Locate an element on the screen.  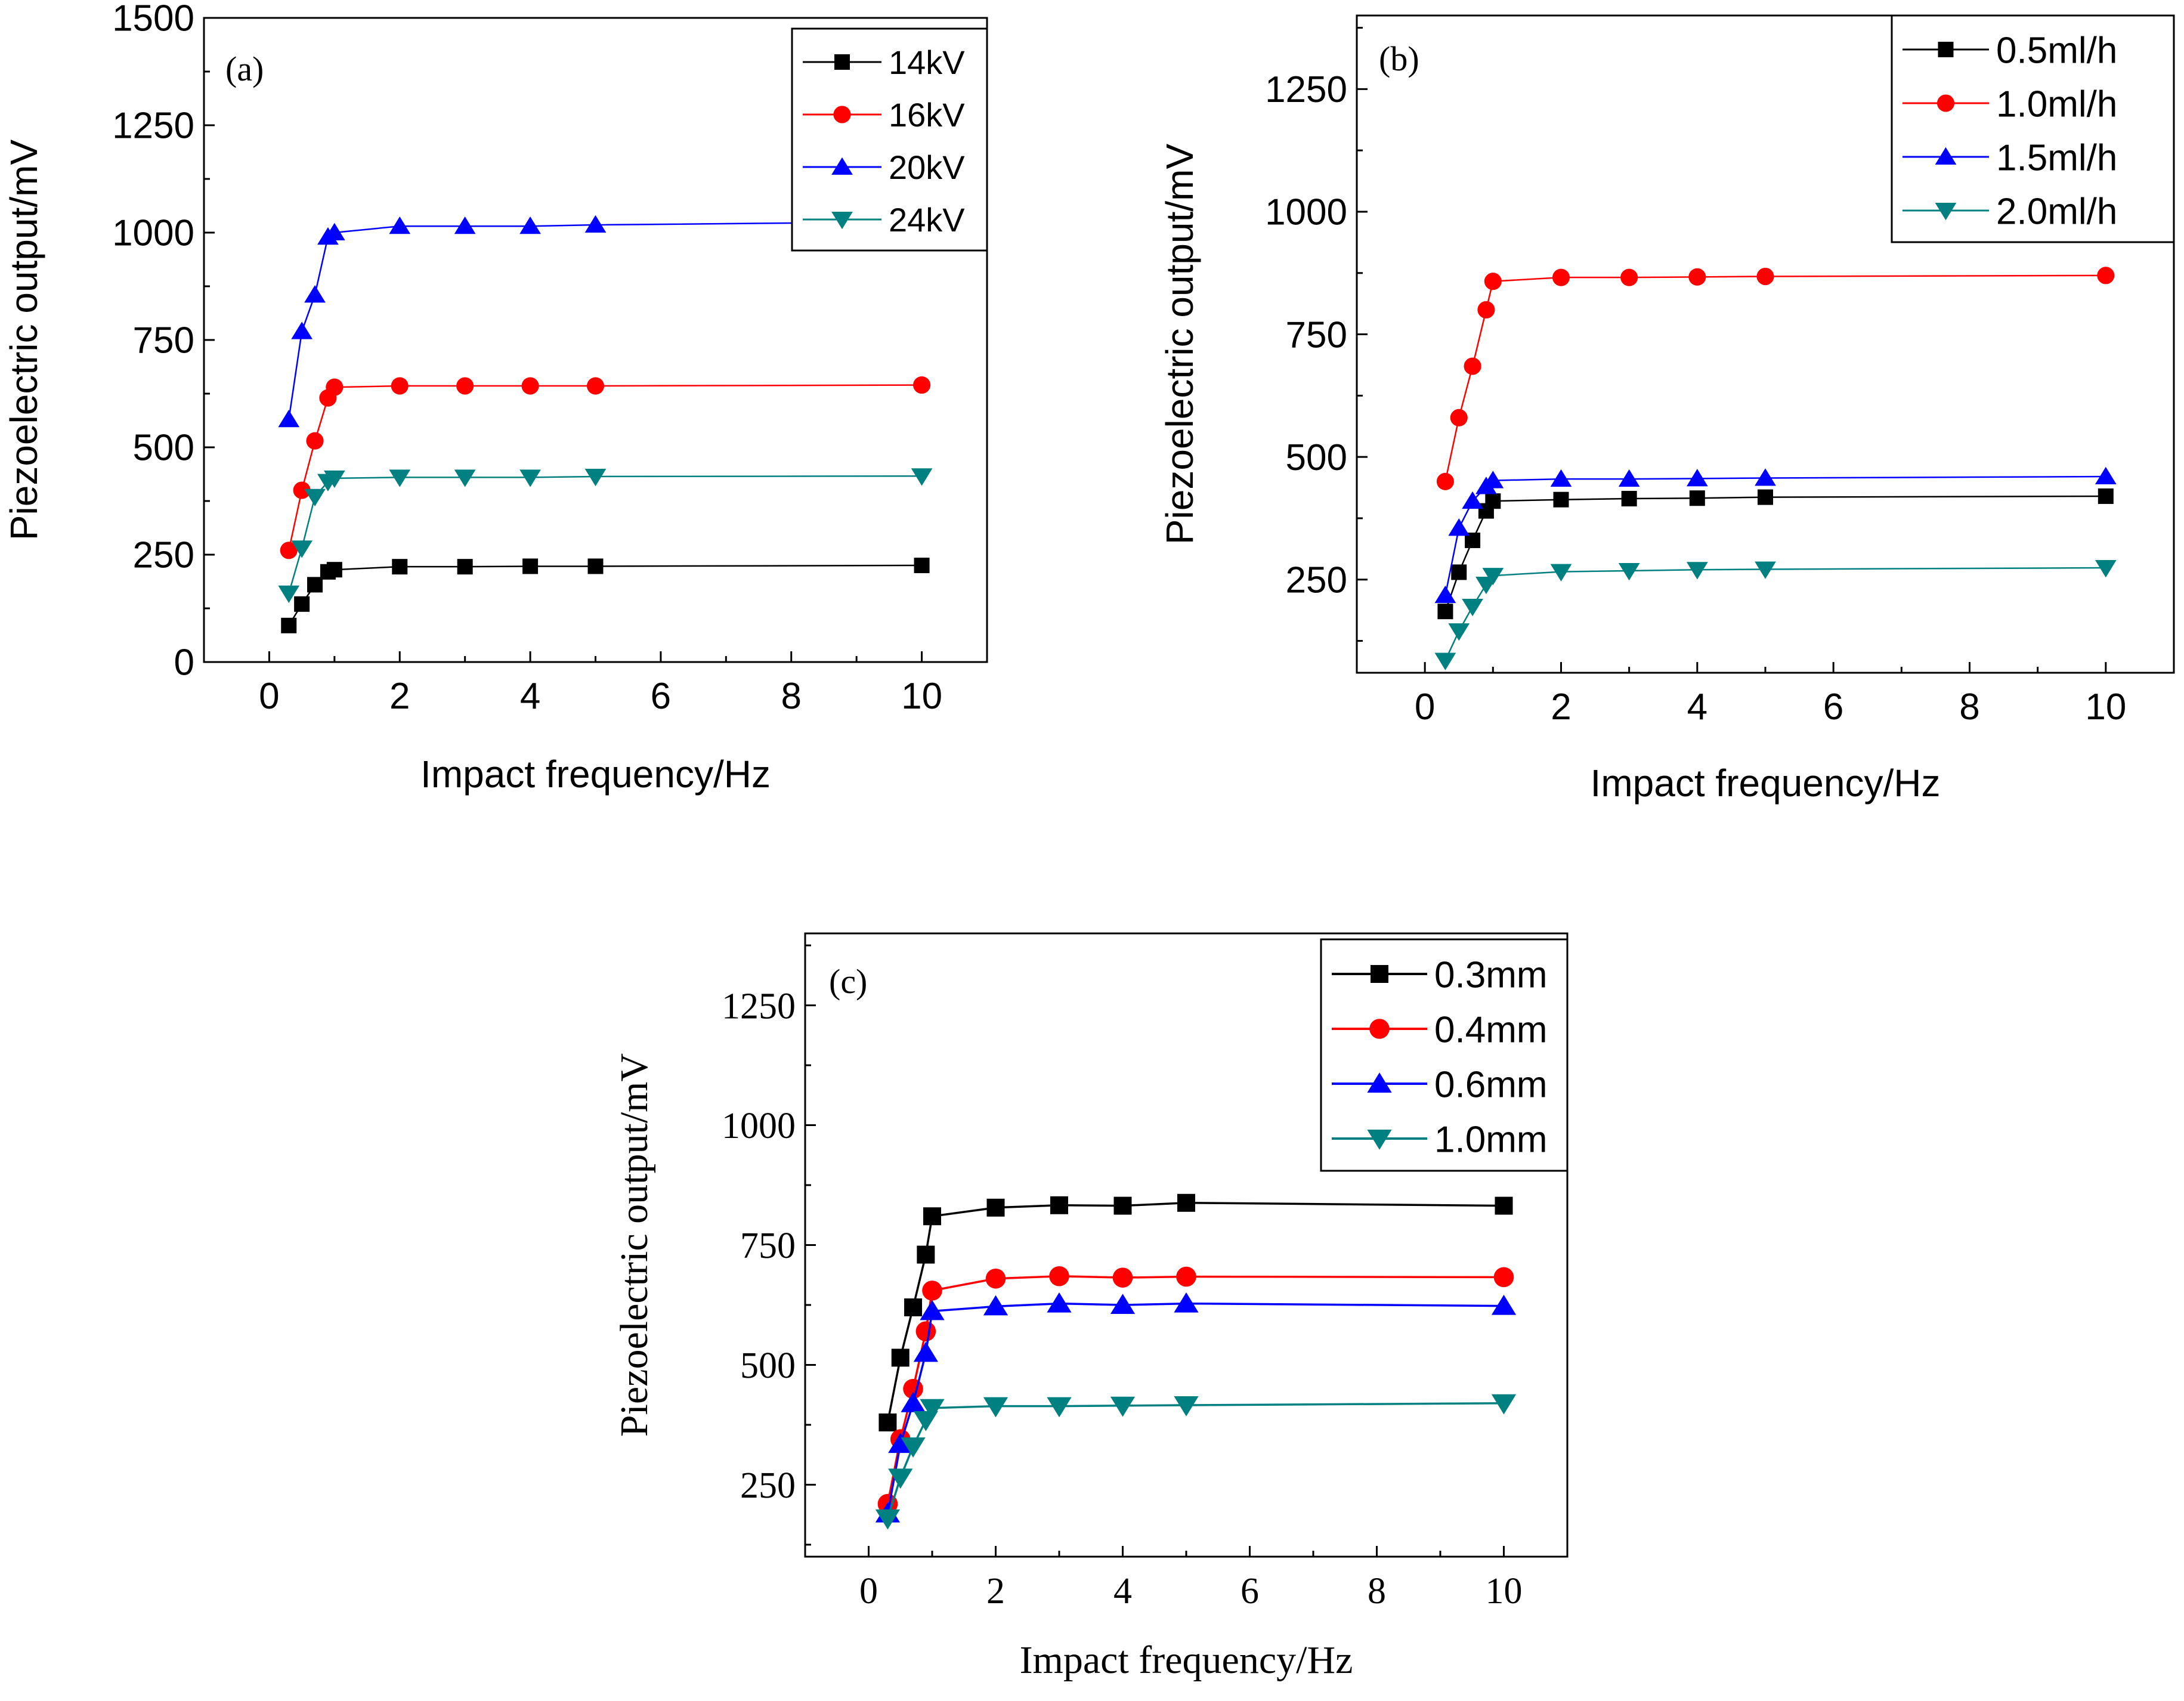
panel-label: (b) is located at coordinates (1399, 58).